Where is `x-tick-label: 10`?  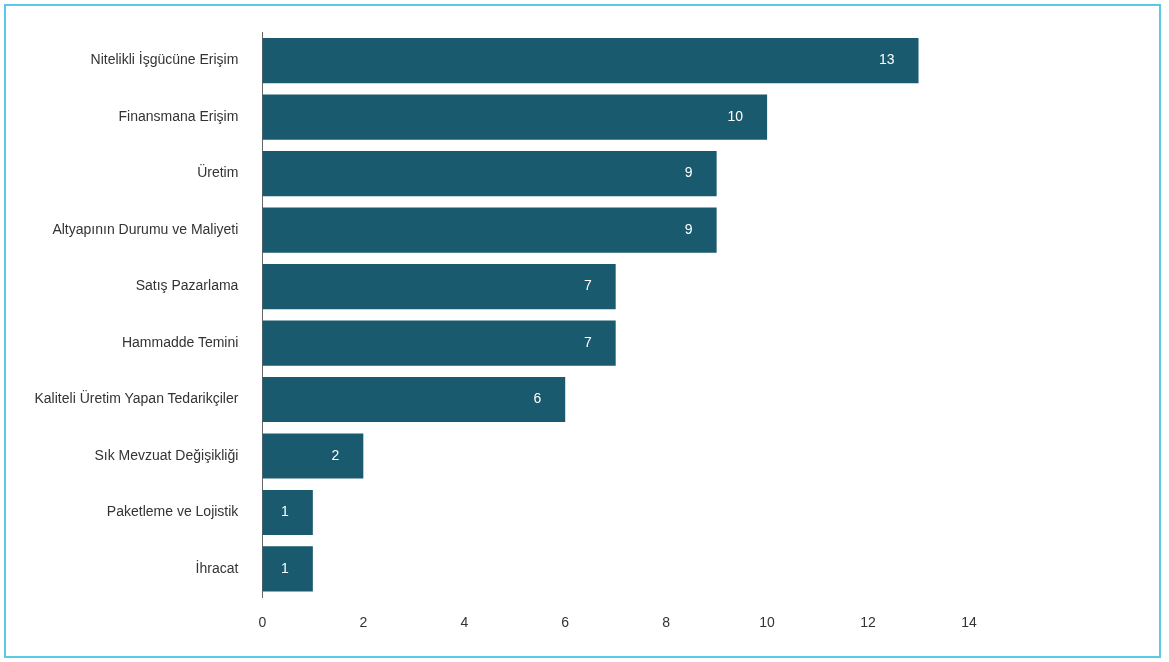 x-tick-label: 10 is located at coordinates (767, 622).